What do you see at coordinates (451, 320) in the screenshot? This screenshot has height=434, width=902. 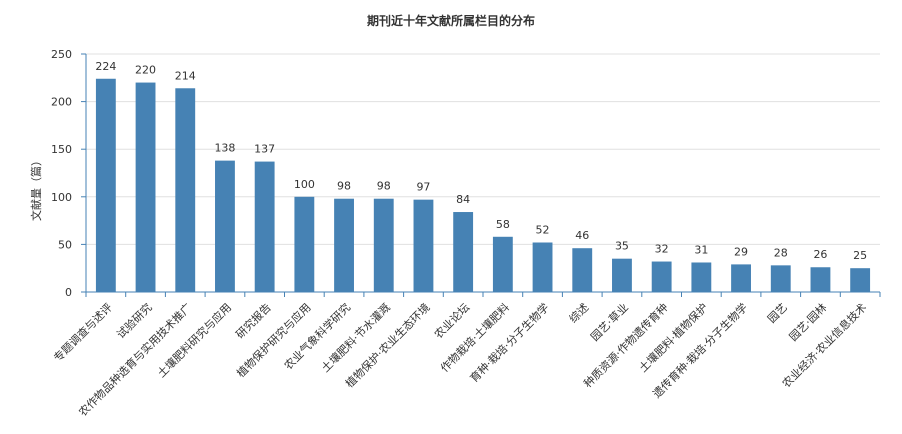 I see `category-label: 农业论坛` at bounding box center [451, 320].